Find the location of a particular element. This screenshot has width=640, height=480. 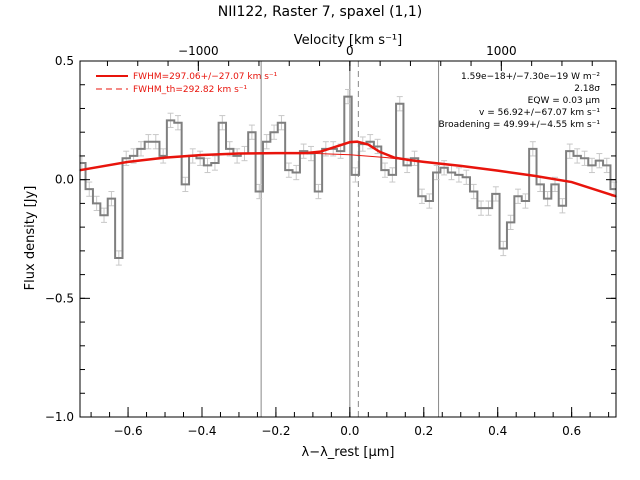

annotation-line: v = 56.92+/−67.07 km s⁻¹ is located at coordinates (539, 113).